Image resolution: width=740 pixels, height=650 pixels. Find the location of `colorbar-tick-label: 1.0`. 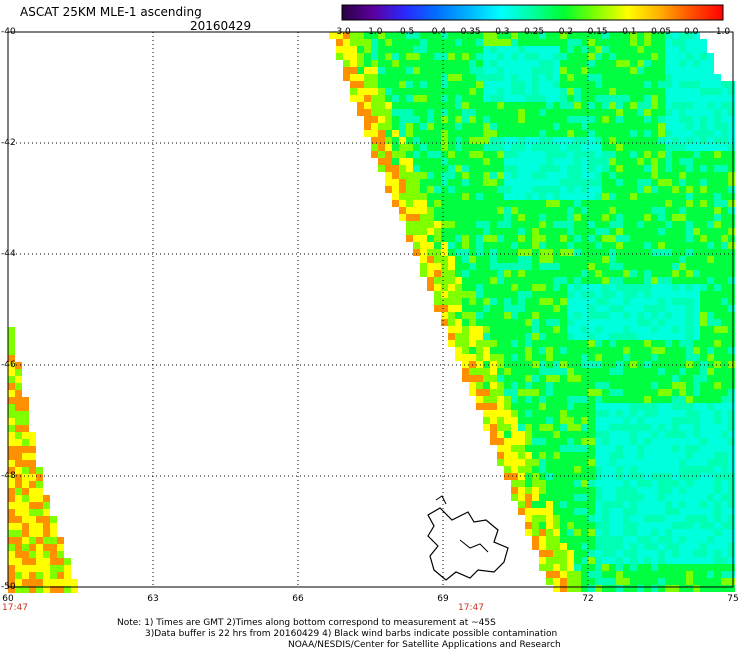

colorbar-tick-label: 1.0 is located at coordinates (723, 32).